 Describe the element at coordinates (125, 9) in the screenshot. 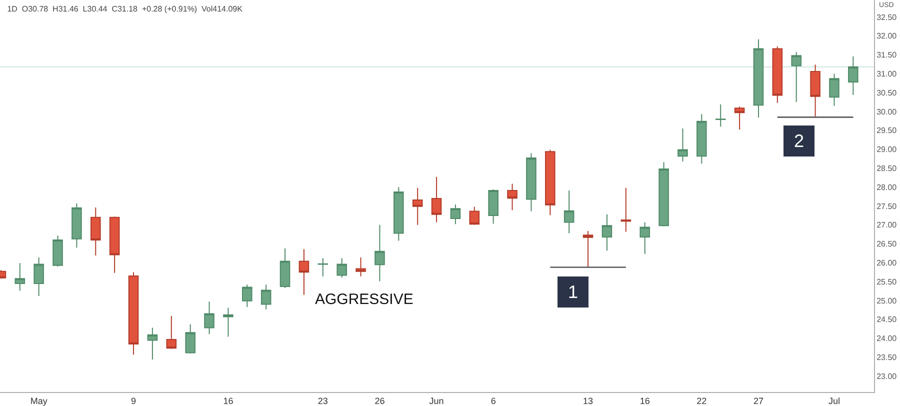

I see `text: 1D O30.78 H31.46 L30.44 C31.18 +0.28 (+0.91%) Vol414.09K` at that location.